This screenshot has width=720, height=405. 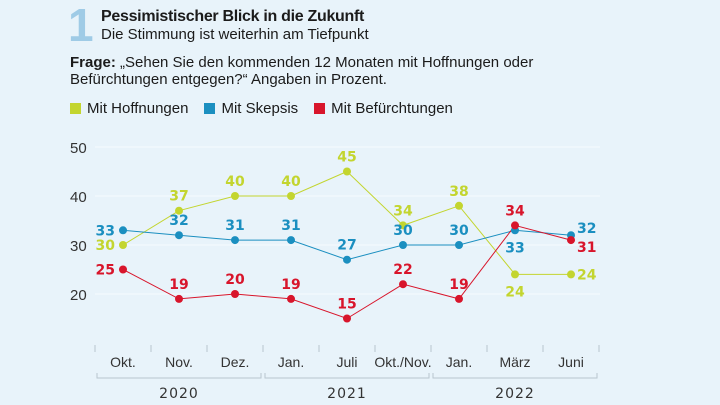 I want to click on y-tick-label: 40, so click(x=78, y=197).